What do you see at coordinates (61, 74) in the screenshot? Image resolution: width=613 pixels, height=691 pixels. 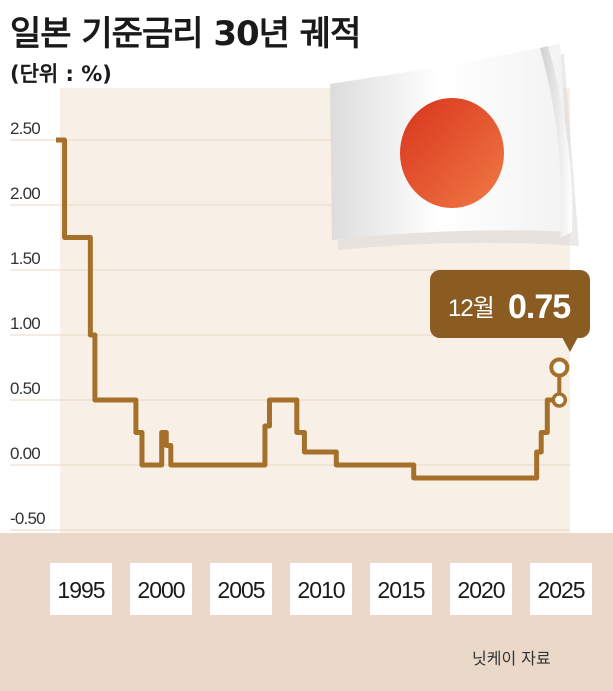 I see `unit-label: (단위 : %)` at bounding box center [61, 74].